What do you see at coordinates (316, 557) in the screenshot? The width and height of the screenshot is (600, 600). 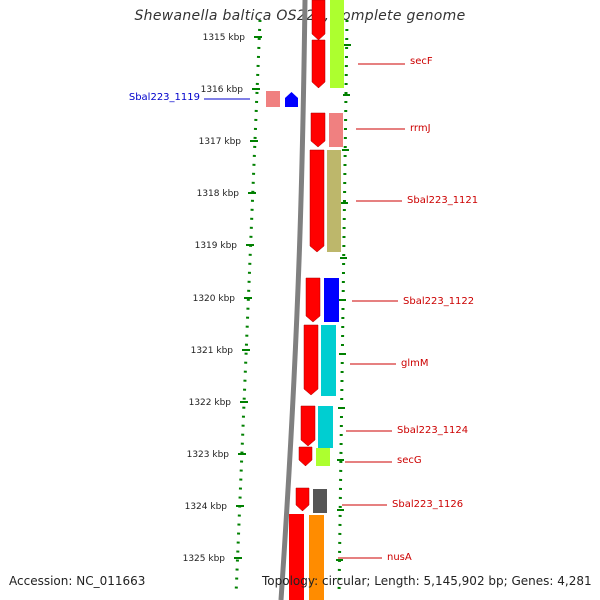 I see `gene-nusA` at bounding box center [316, 557].